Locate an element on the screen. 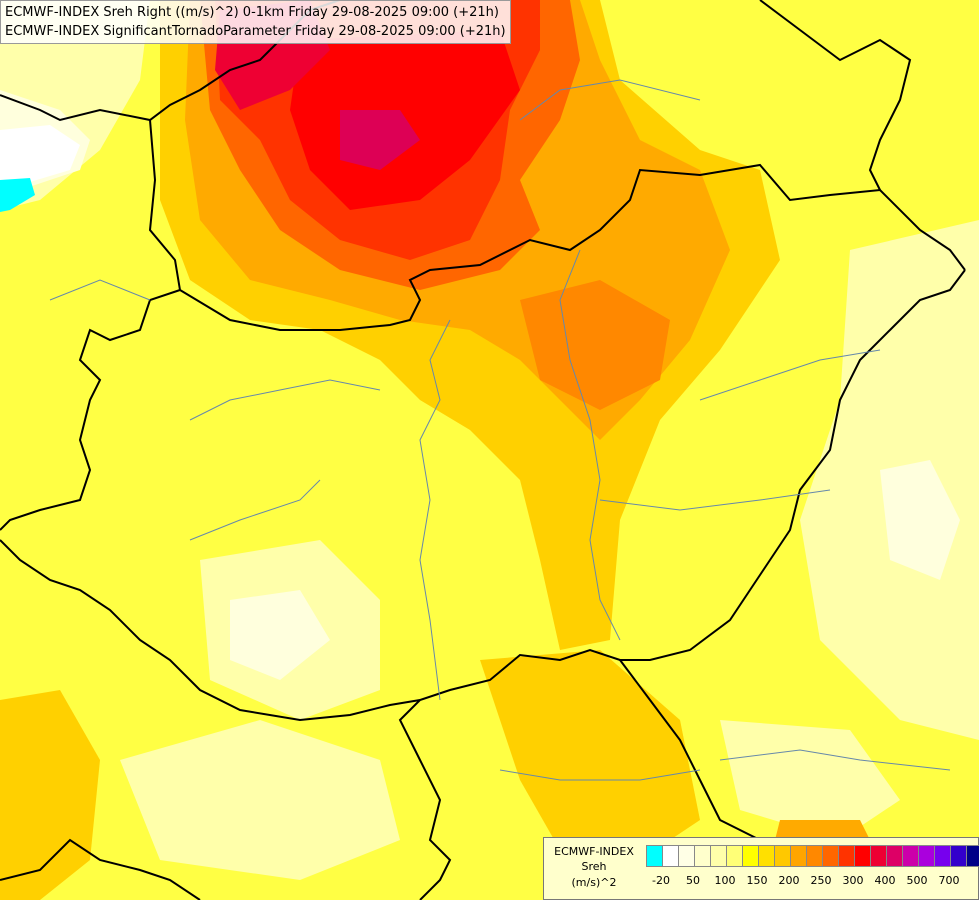 The height and width of the screenshot is (900, 979). legend-tick: 700 is located at coordinates (949, 880).